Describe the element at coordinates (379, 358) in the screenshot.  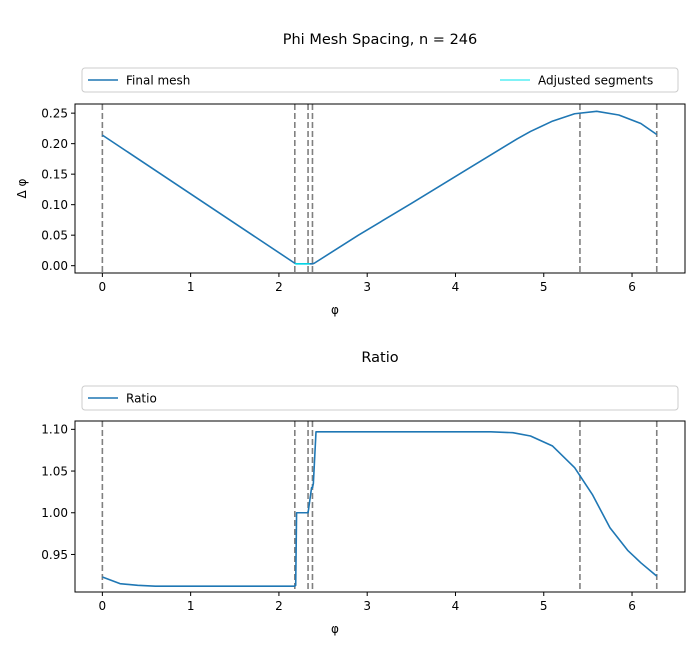
I see `chart-title: Ratio` at that location.